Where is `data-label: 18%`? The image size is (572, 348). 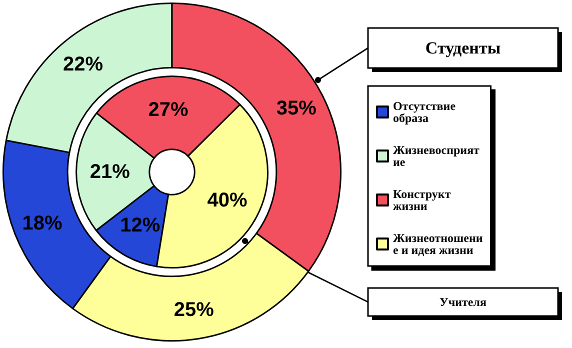
data-label: 18% is located at coordinates (42, 223).